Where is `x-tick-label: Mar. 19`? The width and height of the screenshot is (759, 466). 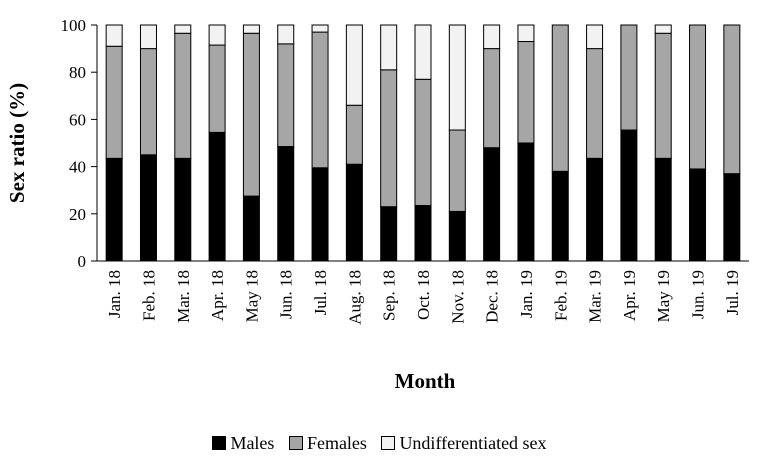
x-tick-label: Mar. 19 is located at coordinates (595, 296).